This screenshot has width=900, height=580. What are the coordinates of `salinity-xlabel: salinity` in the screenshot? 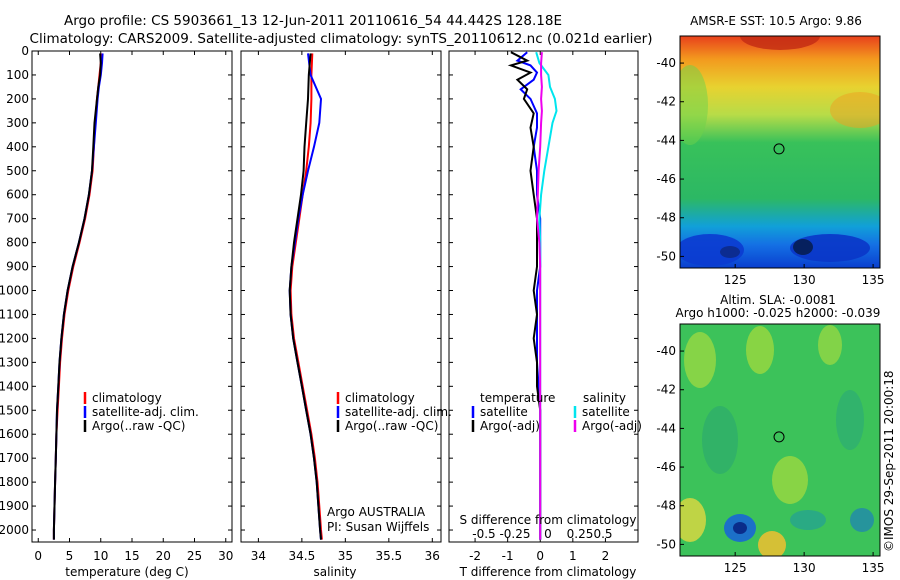 It's located at (334, 572).